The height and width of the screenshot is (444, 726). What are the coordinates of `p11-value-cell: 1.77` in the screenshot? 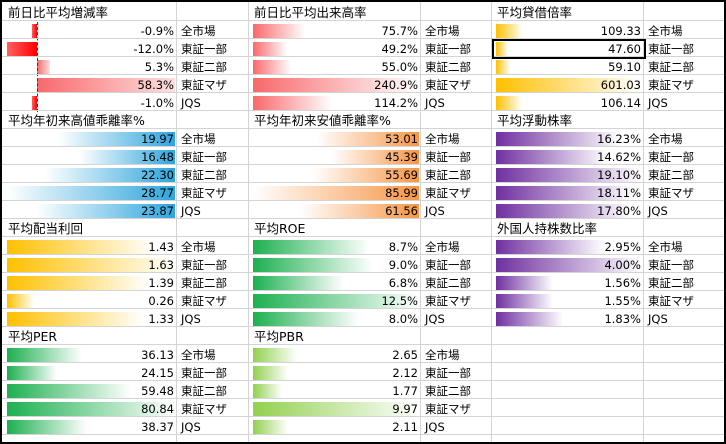 It's located at (336, 391).